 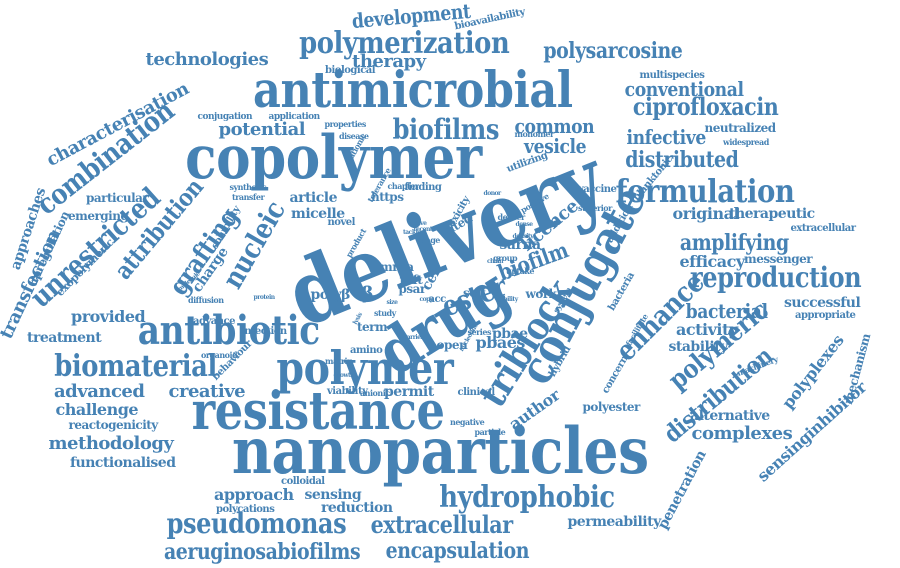 What do you see at coordinates (712, 261) in the screenshot?
I see `cloud-word: efficacy` at bounding box center [712, 261].